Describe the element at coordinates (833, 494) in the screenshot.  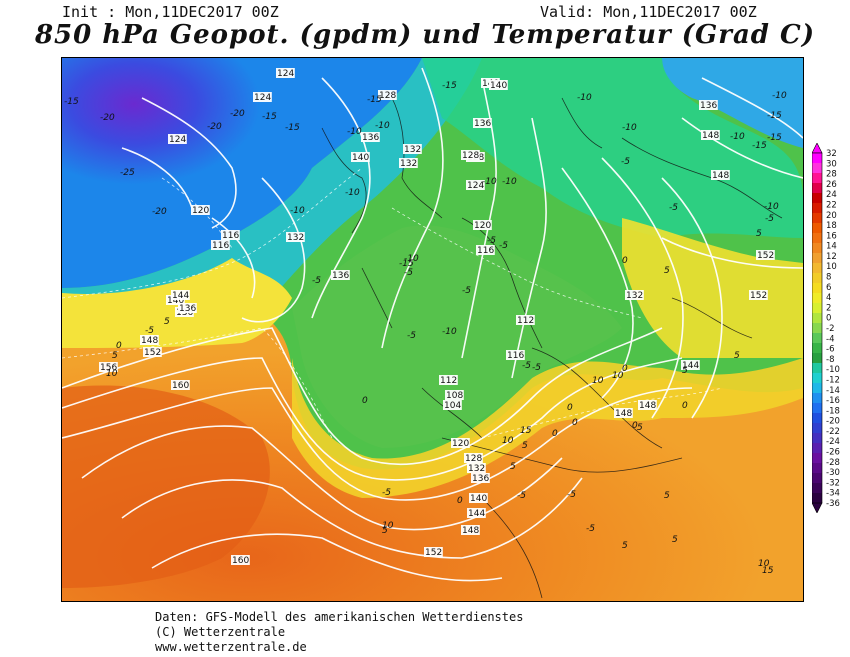
I see `colorbar-label: -34` at that location.